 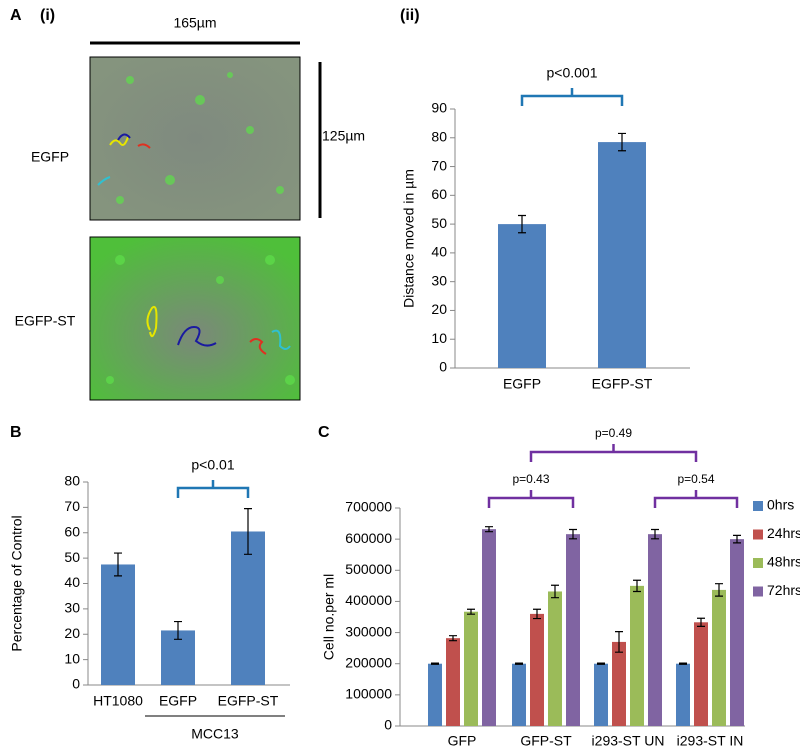 I want to click on image-label: EGFP, so click(x=50, y=157).